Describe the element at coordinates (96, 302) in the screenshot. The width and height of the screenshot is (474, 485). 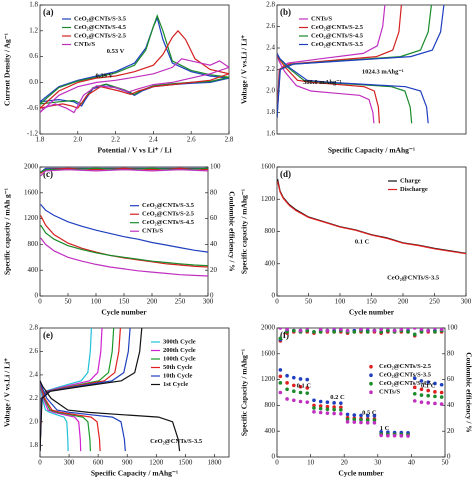
I see `x-tick-label: 100` at that location.